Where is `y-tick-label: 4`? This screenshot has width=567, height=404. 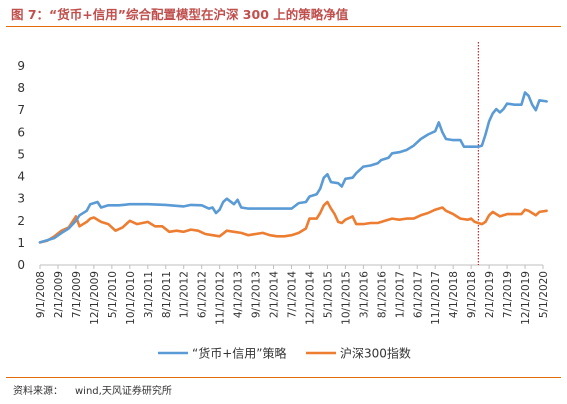
y-tick-label: 4 is located at coordinates (21, 177).